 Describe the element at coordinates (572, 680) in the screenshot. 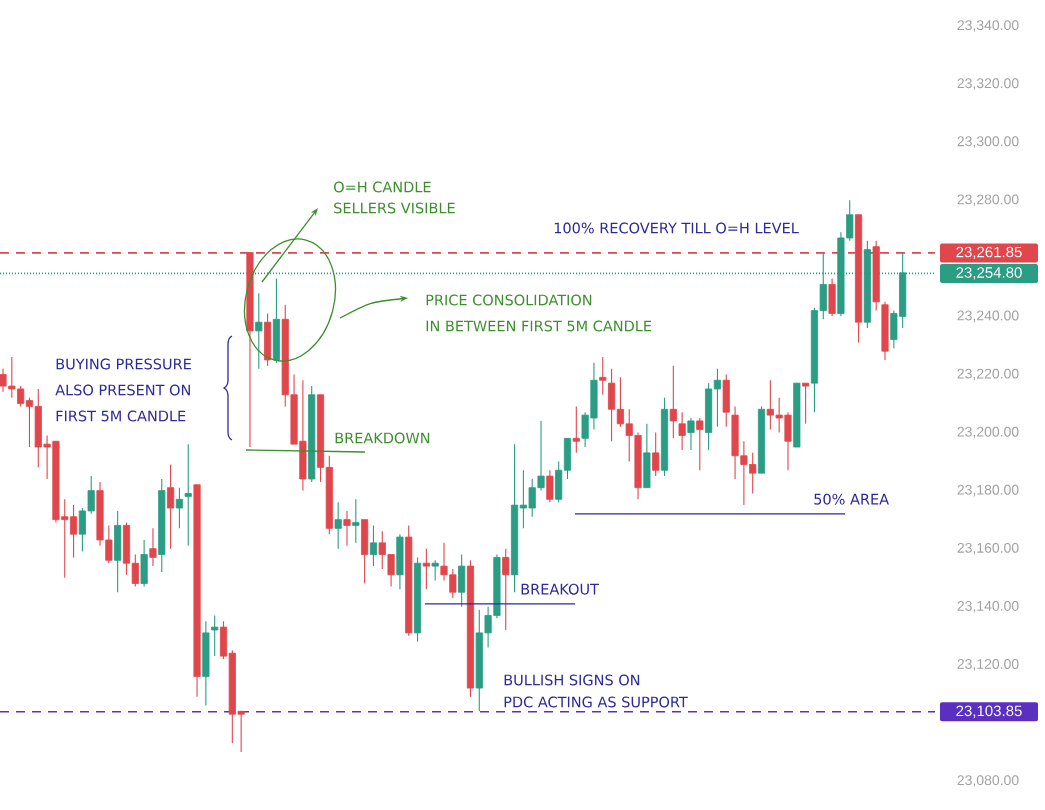

I see `annotation: BULLISH SIGNS ON` at that location.